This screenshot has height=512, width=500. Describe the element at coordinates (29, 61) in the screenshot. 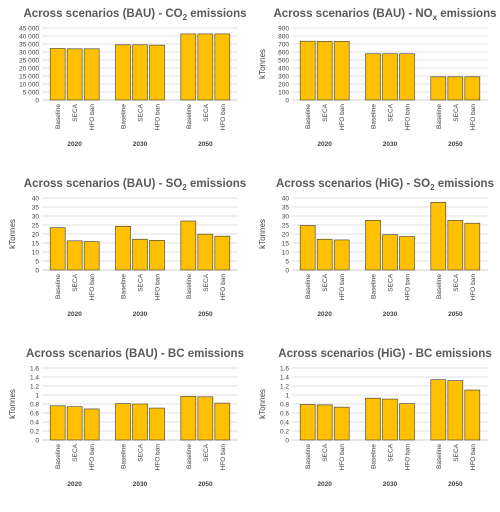

I see `y-tick-label: 25 000` at that location.